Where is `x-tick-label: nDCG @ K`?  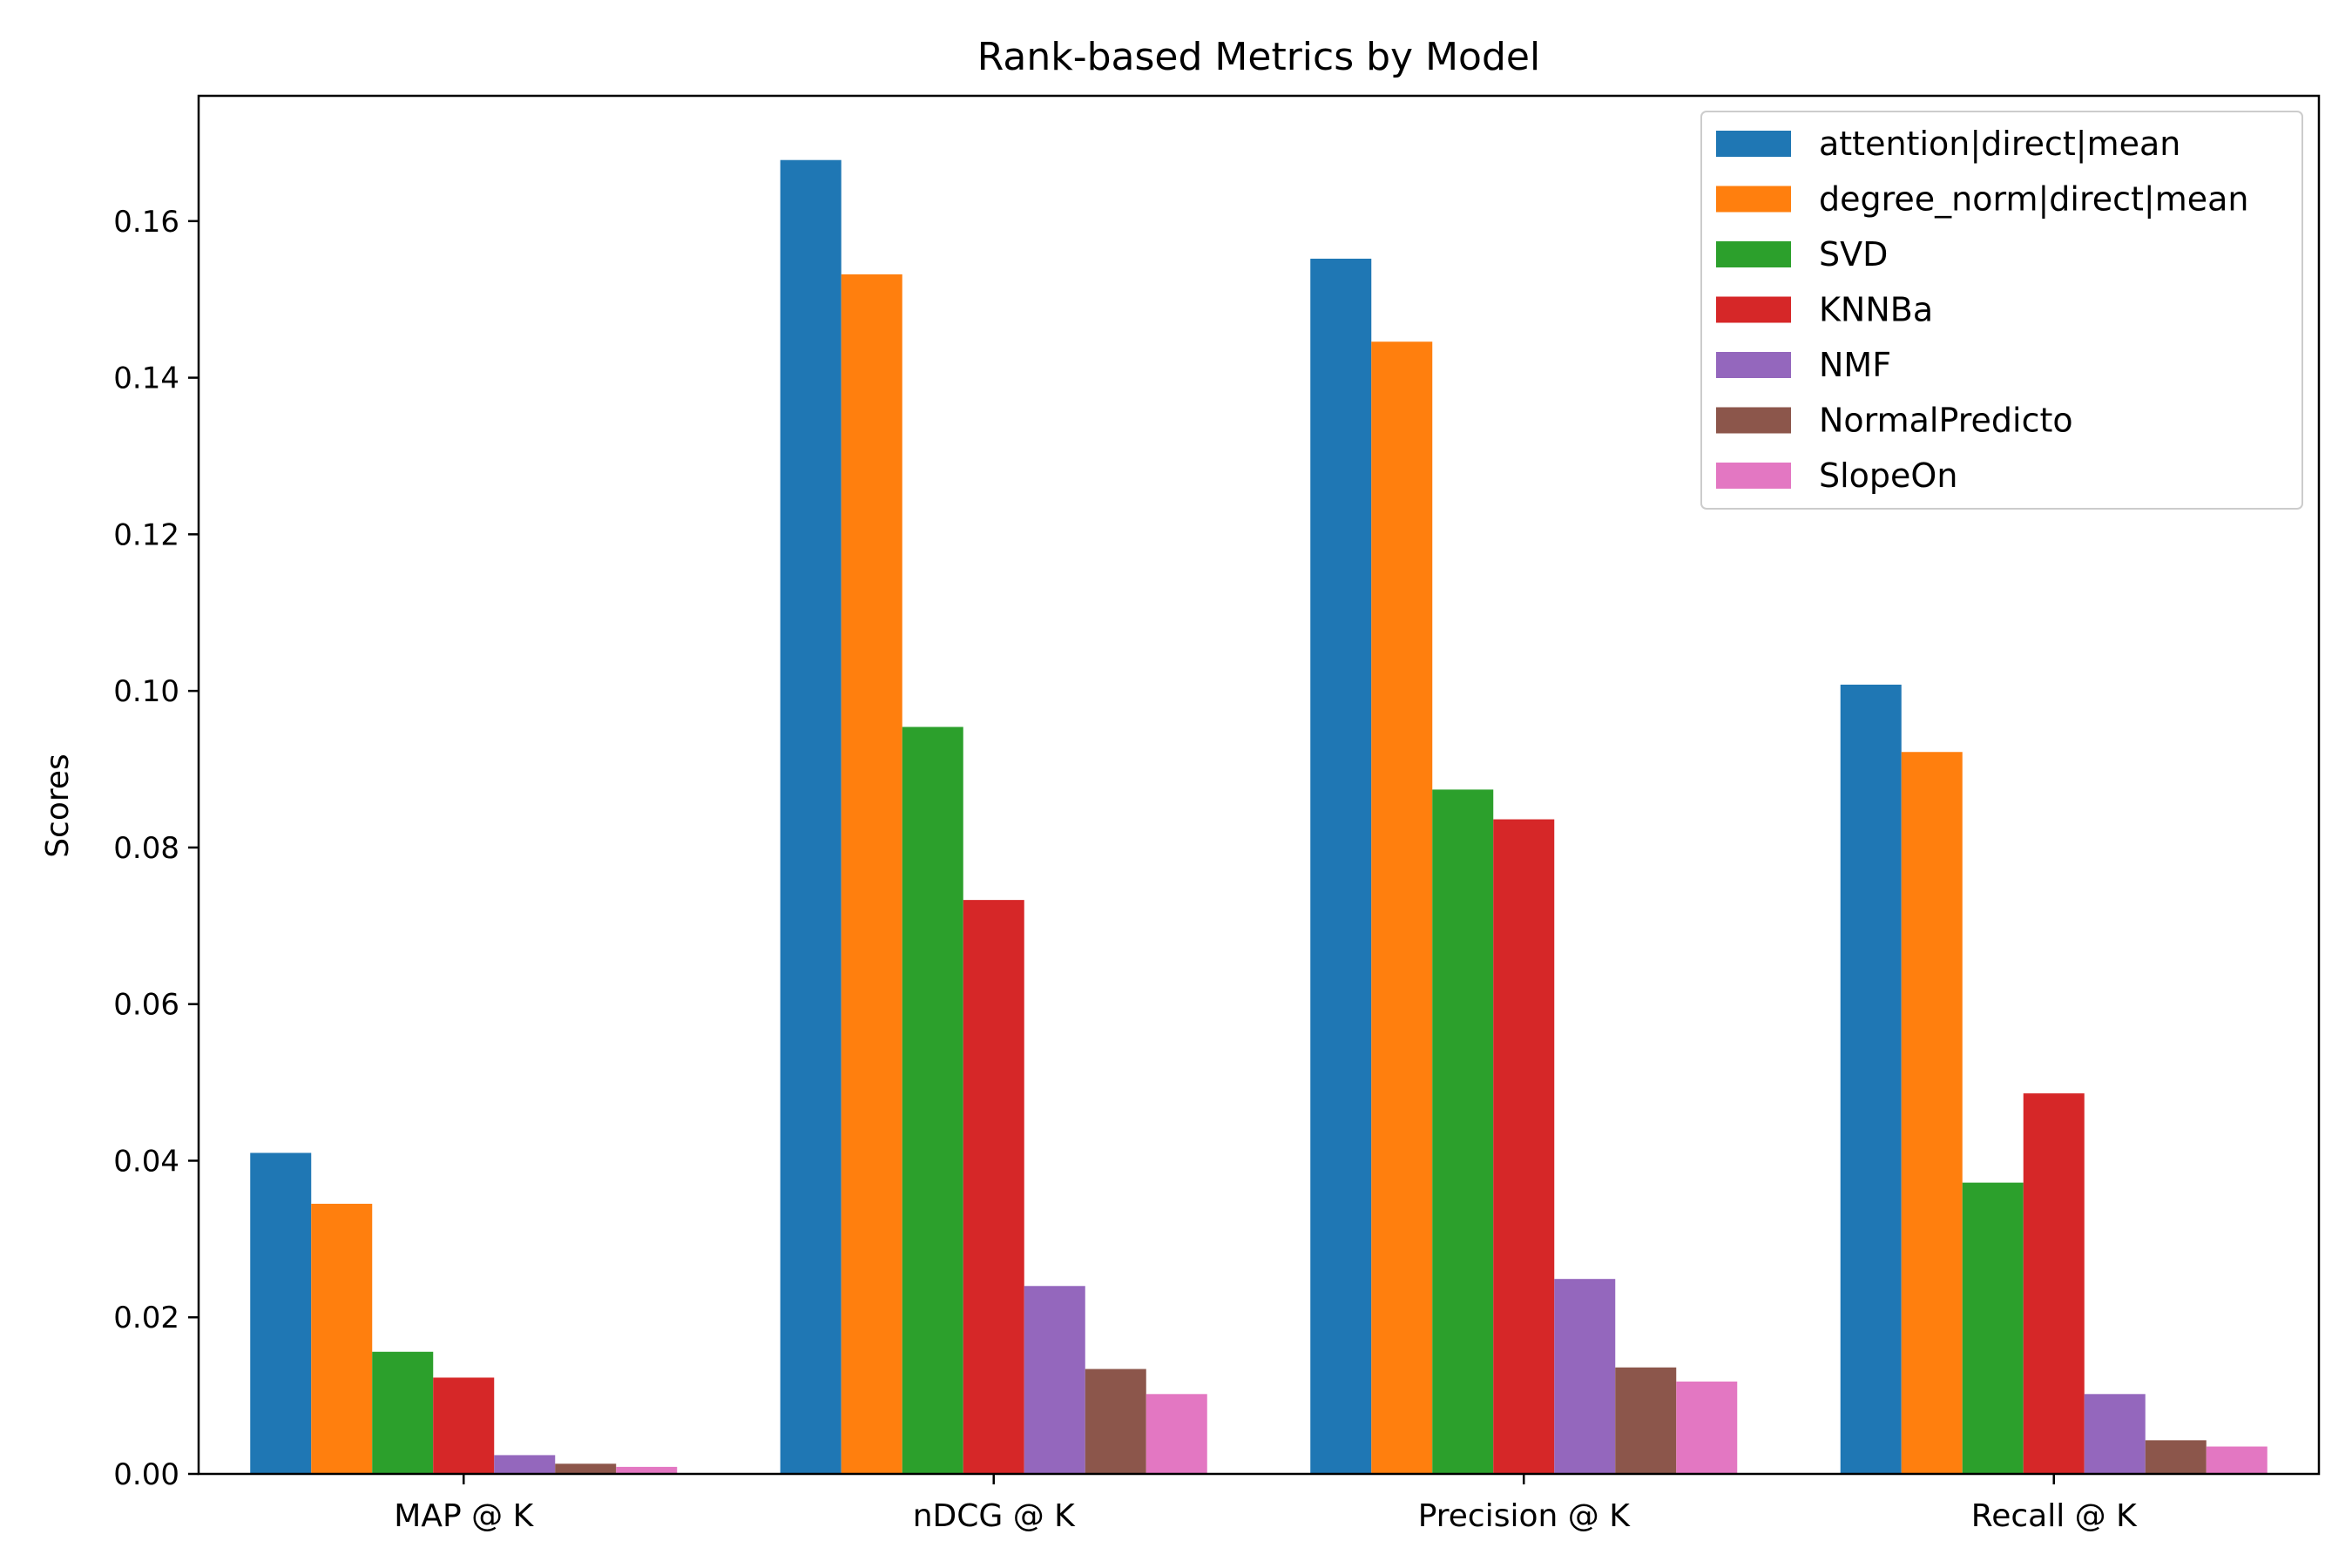 x-tick-label: nDCG @ K is located at coordinates (994, 1516).